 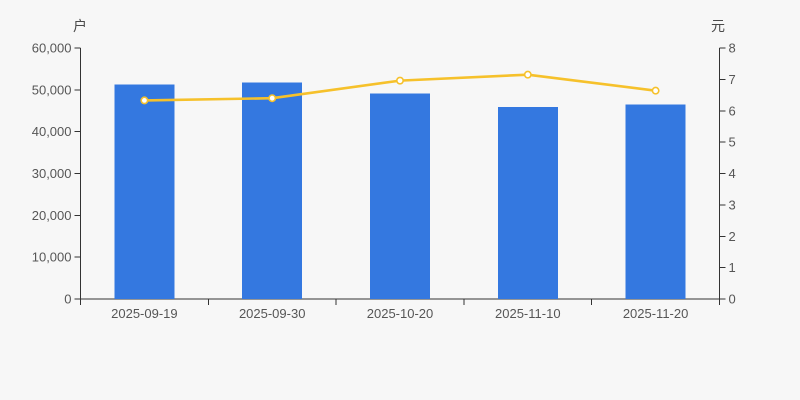 What do you see at coordinates (67, 299) in the screenshot?
I see `left-axis-tick-label: 0` at bounding box center [67, 299].